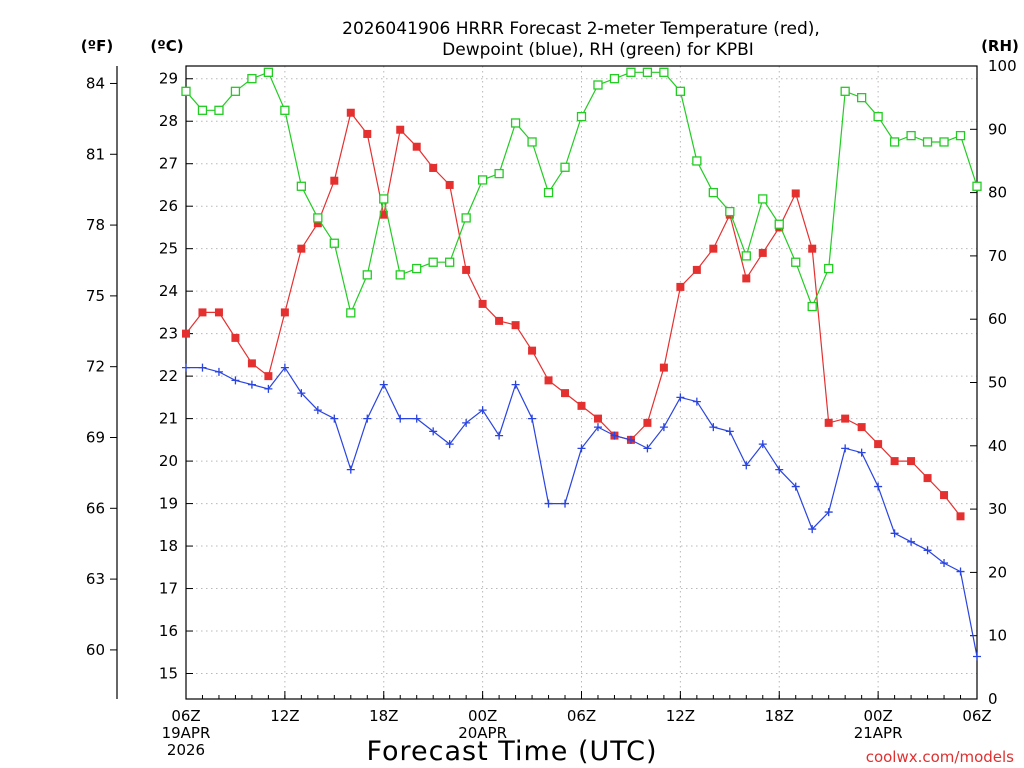  What do you see at coordinates (878, 733) in the screenshot?
I see `x-tick-label: 21APR` at bounding box center [878, 733].